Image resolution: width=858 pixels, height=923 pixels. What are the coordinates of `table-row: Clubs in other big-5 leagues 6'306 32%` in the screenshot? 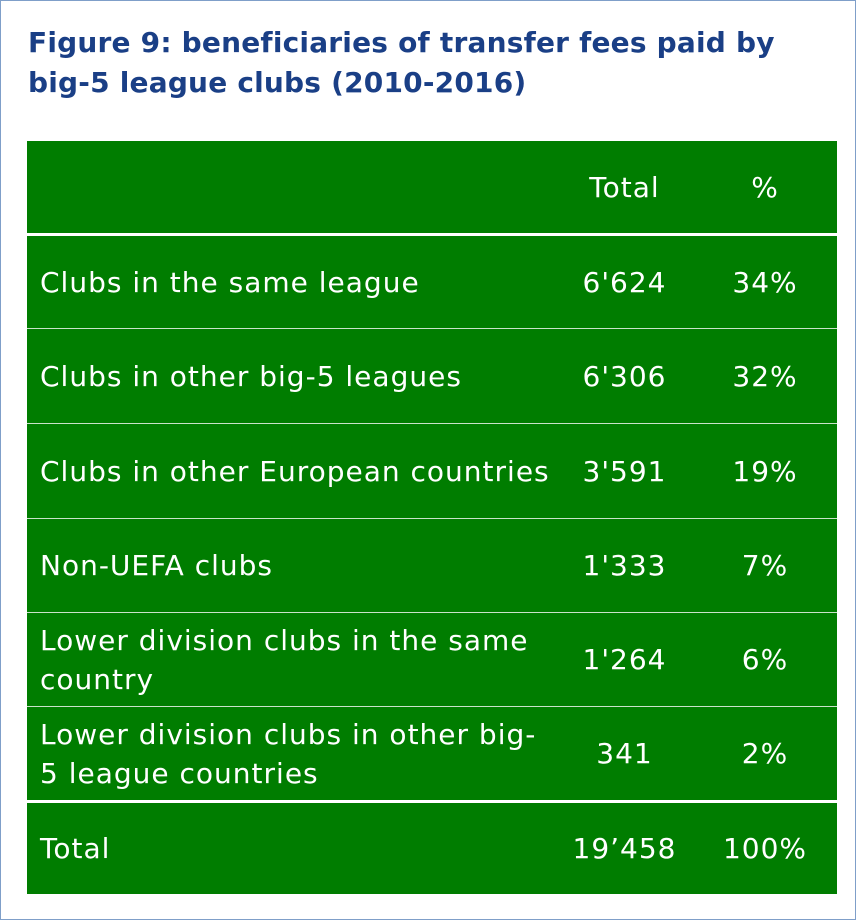 It's located at (432, 376).